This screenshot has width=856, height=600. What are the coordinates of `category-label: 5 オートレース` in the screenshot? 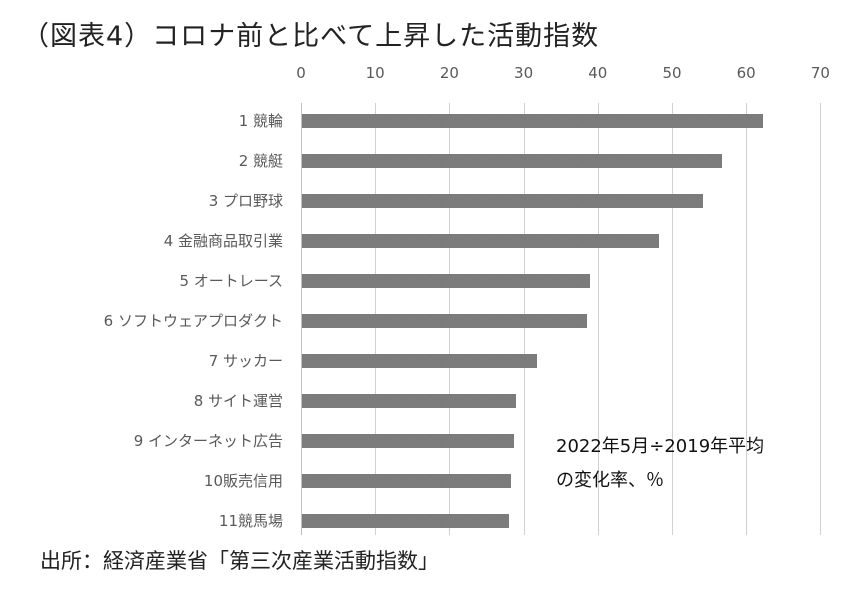 It's located at (231, 281).